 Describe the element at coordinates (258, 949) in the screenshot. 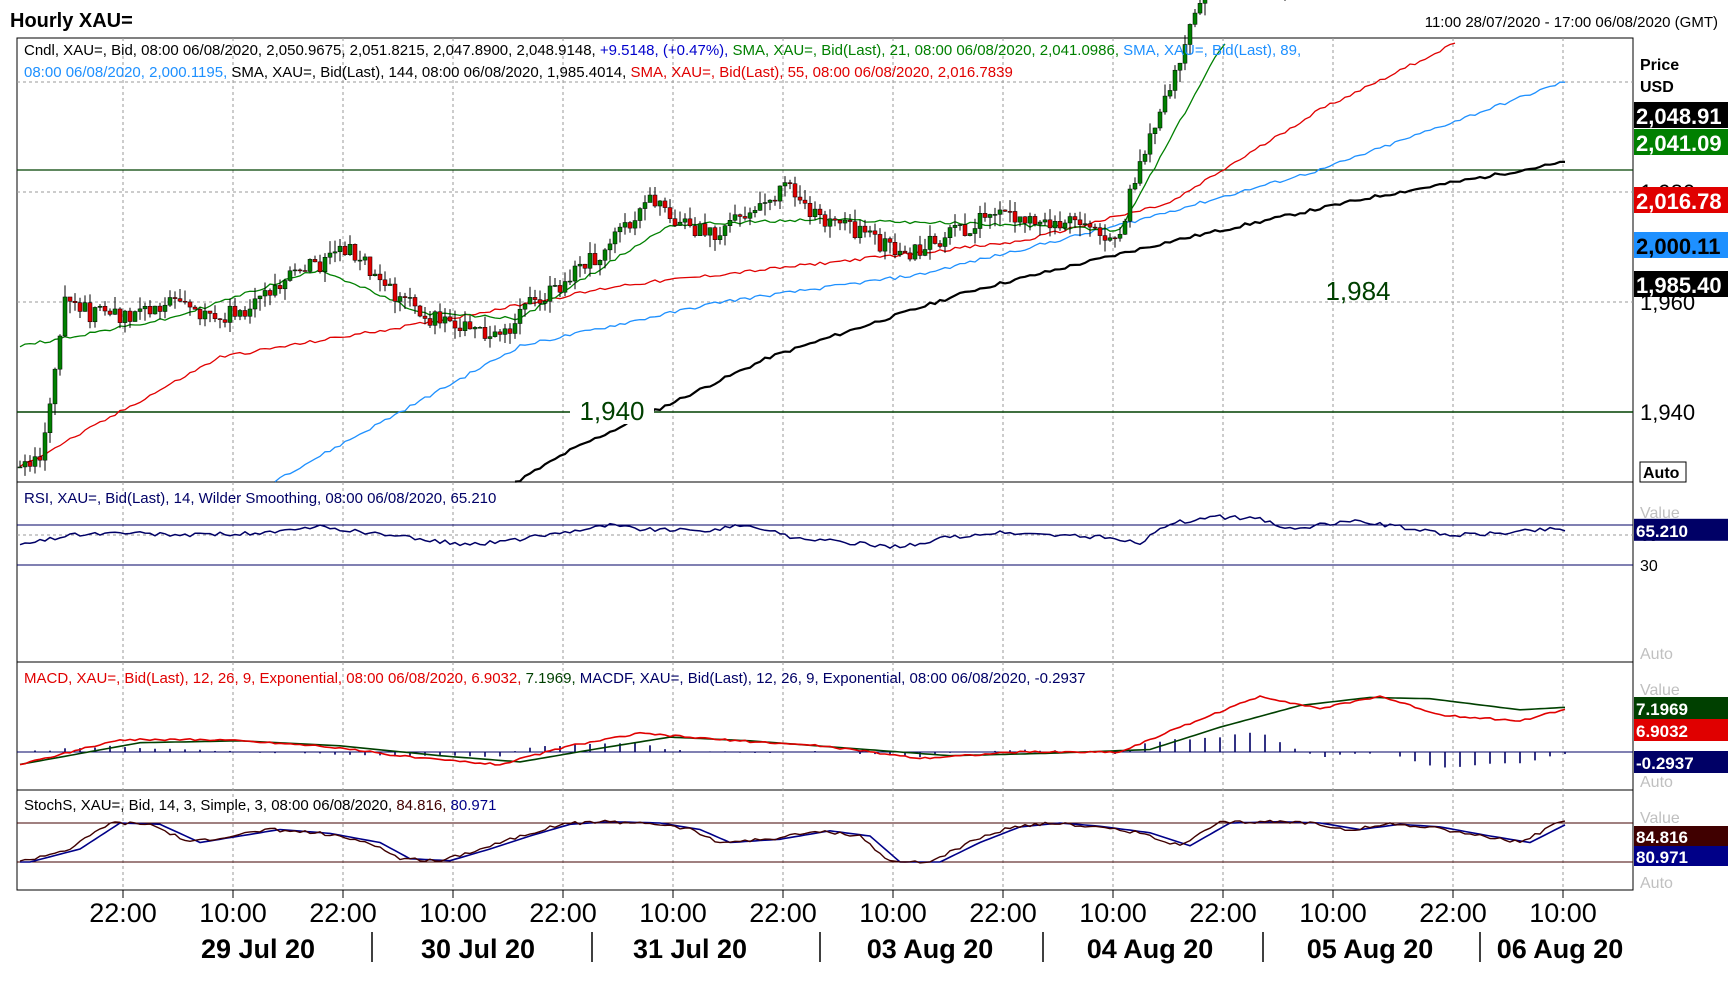

I see `date-label: 29 Jul 20` at that location.